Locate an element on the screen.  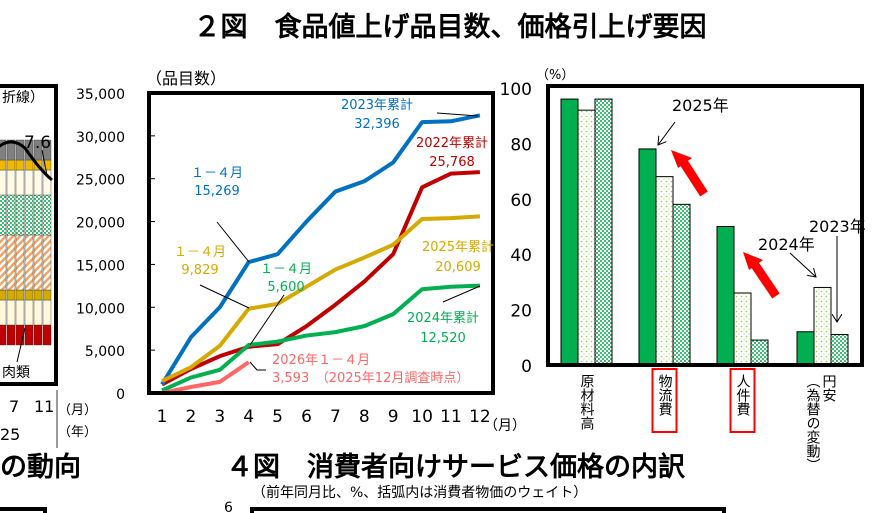
annotation-2024-total-value: 12,520 is located at coordinates (443, 338).